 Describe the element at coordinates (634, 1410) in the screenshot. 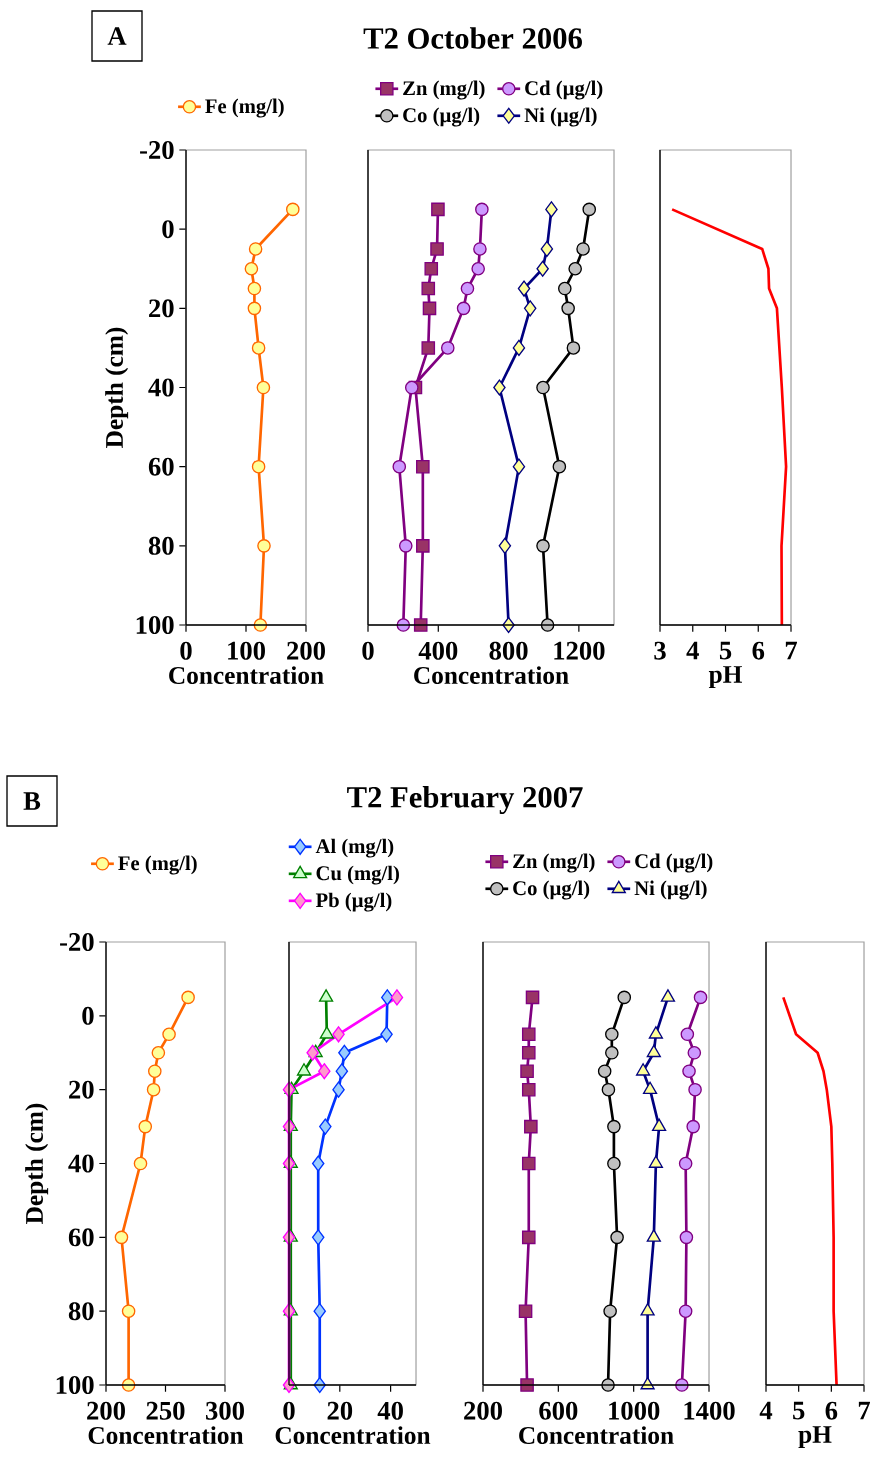

I see `x-tick-label: 1000` at that location.